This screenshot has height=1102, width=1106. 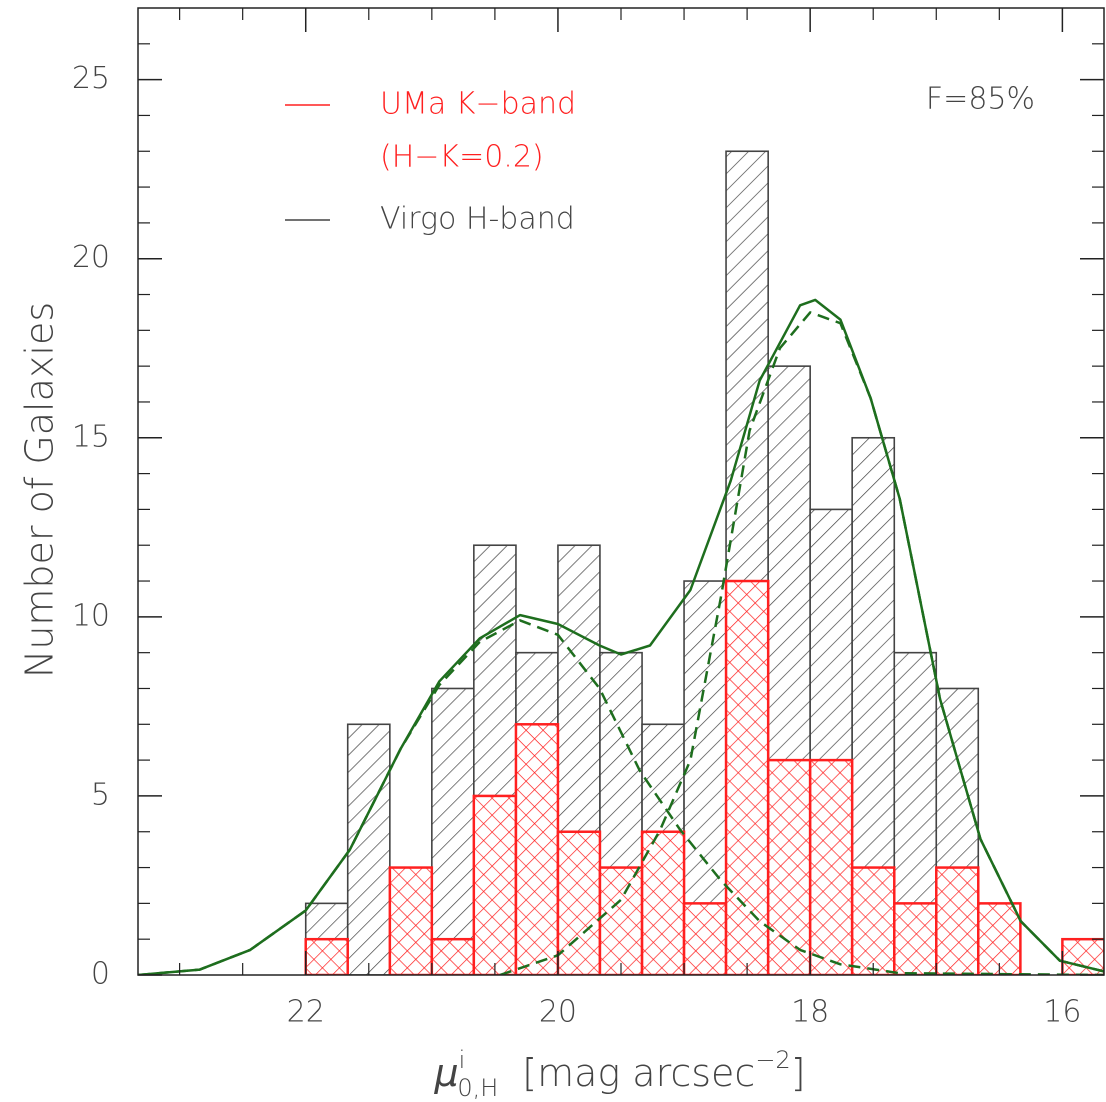 I want to click on y-tick-label: 15, so click(x=91, y=436).